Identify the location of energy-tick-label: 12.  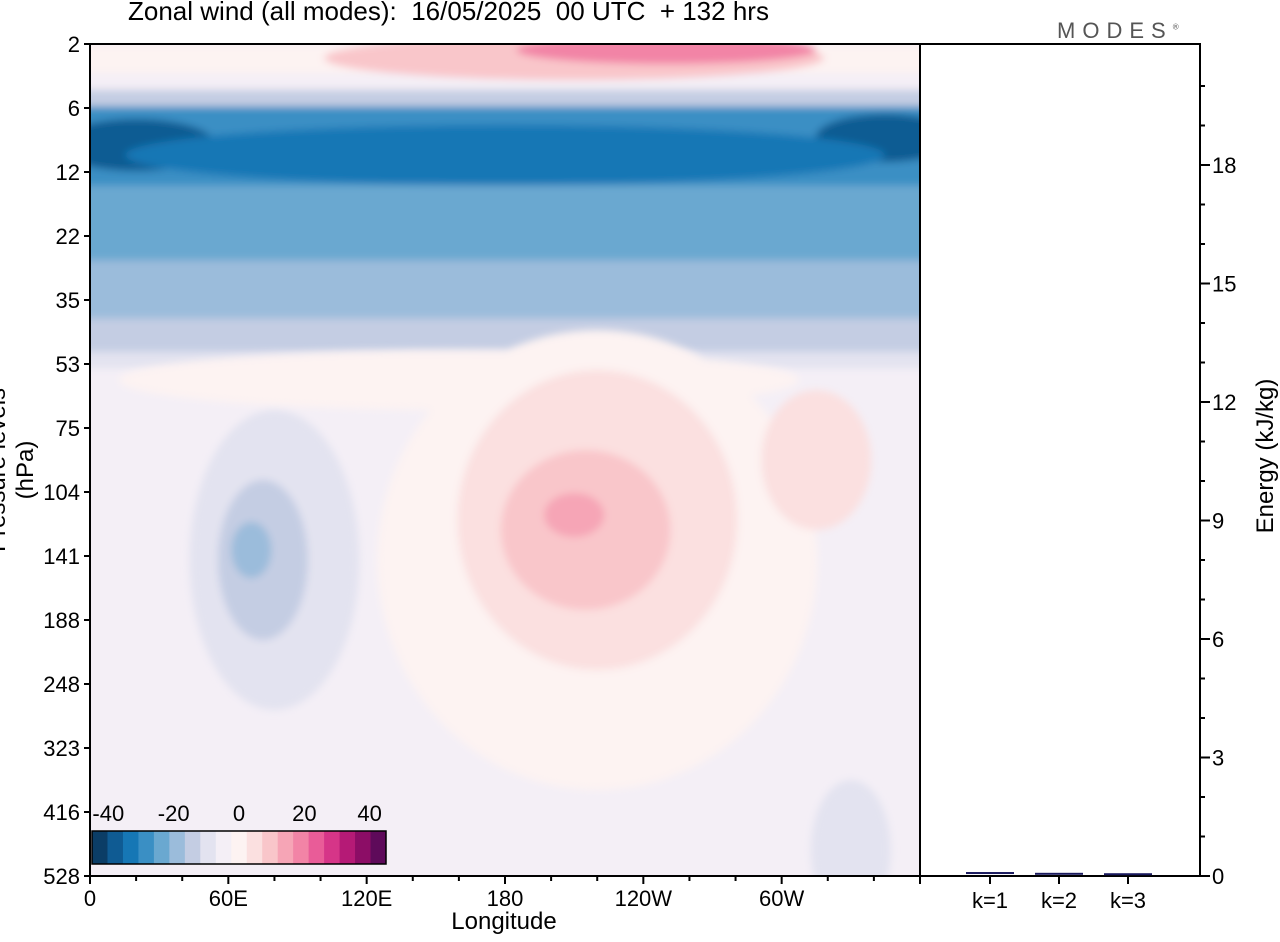
(1224, 402).